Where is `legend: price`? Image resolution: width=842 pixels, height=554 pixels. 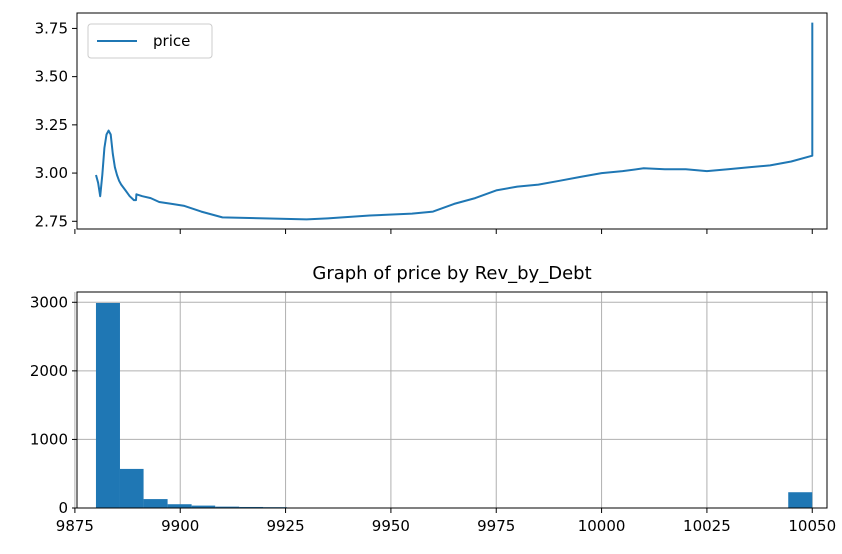 legend: price is located at coordinates (150, 41).